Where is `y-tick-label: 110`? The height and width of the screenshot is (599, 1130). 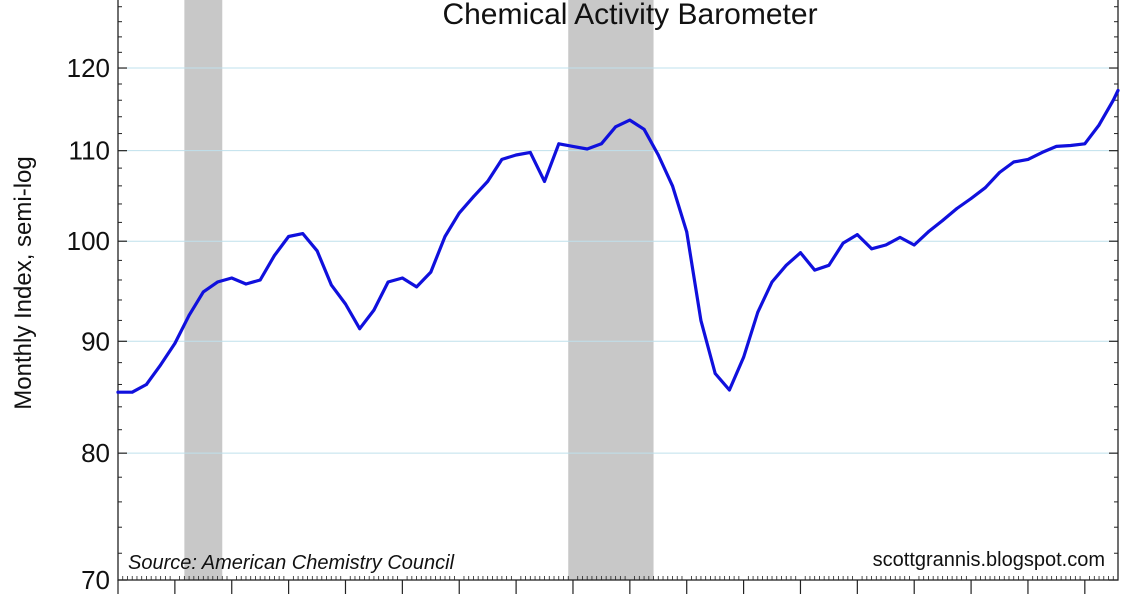 y-tick-label: 110 is located at coordinates (89, 151).